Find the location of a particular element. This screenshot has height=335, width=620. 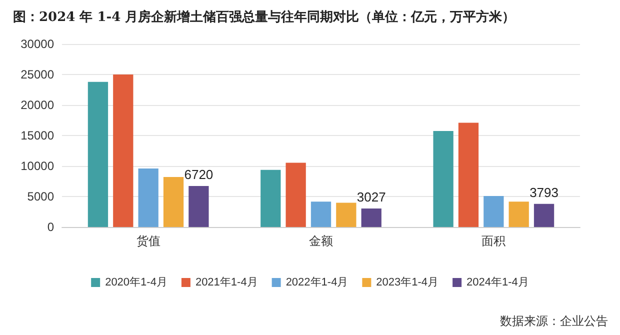

x-tick-label: 面积 is located at coordinates (494, 241).